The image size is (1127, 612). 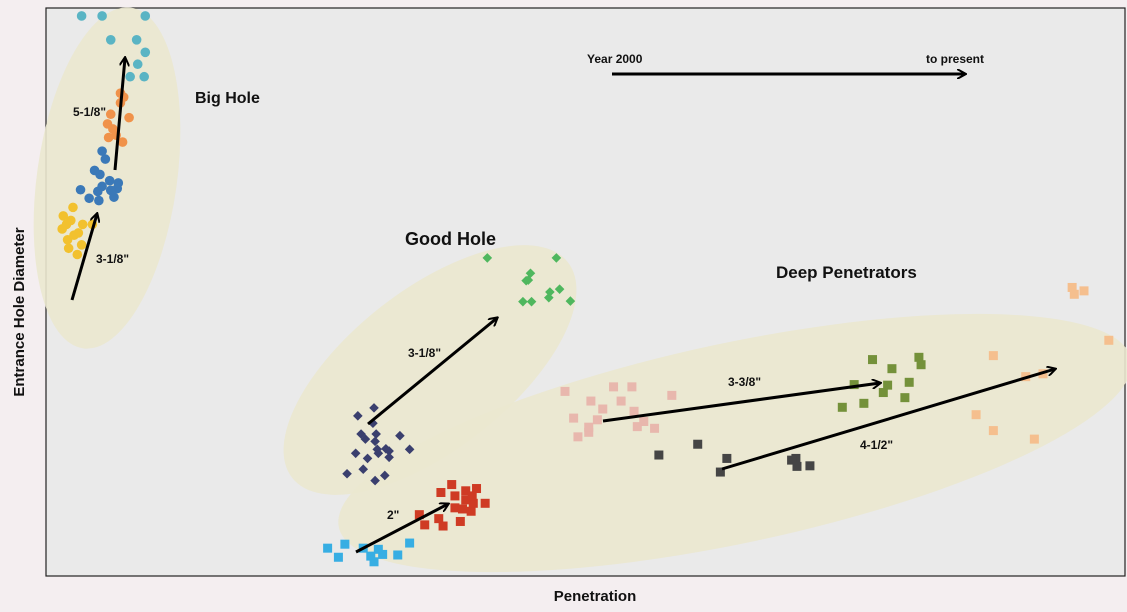 What do you see at coordinates (595, 596) in the screenshot?
I see `x-axis-label: Penetration` at bounding box center [595, 596].